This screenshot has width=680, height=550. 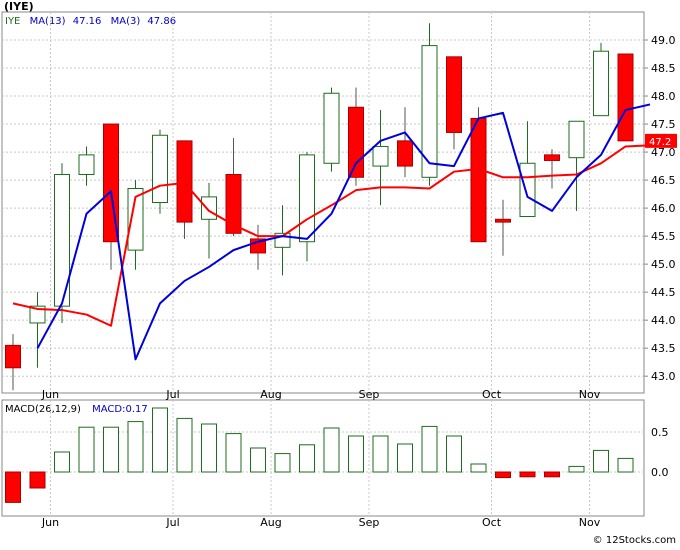 What do you see at coordinates (50, 522) in the screenshot?
I see `macd-x-tick-label: Jun` at bounding box center [50, 522].